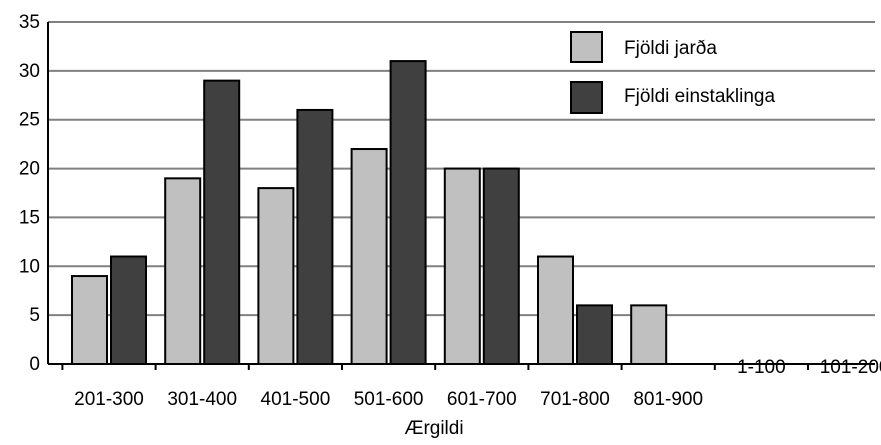 This screenshot has width=881, height=445. Describe the element at coordinates (850, 367) in the screenshot. I see `x-tick-label: 101-200` at that location.